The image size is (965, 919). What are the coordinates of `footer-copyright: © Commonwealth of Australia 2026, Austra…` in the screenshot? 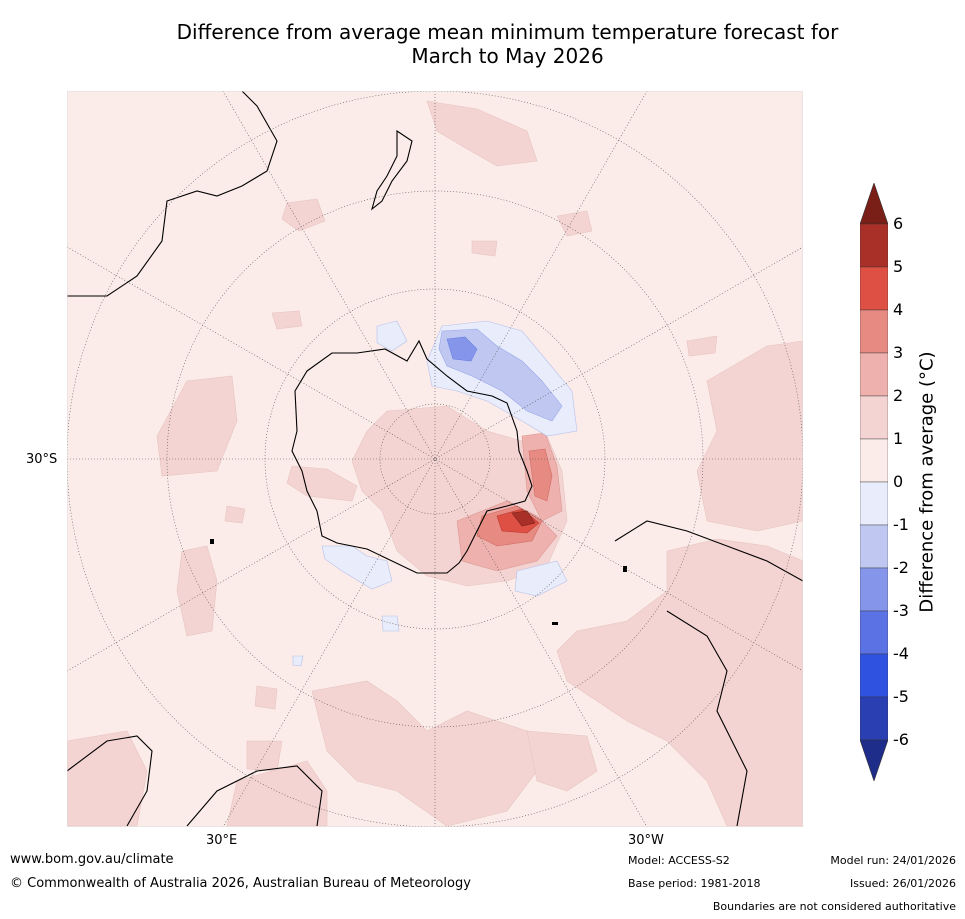 It's located at (240, 883).